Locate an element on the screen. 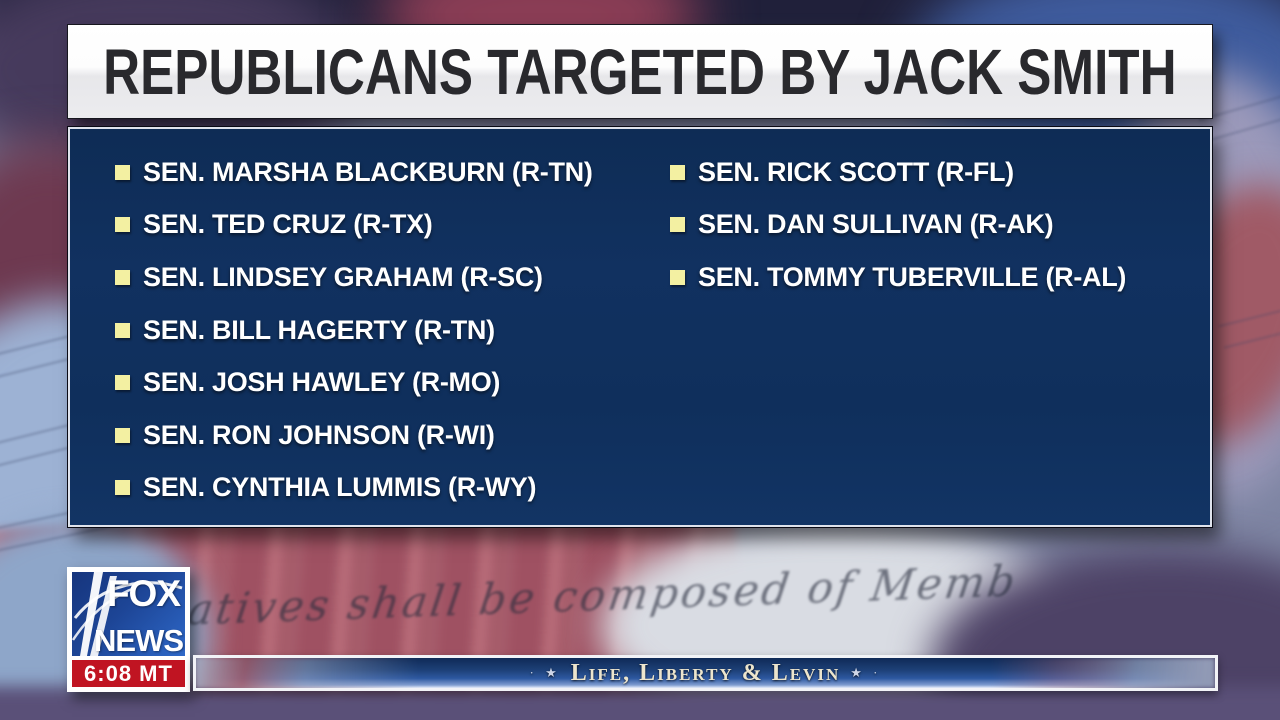  list-item: SEN. TED CRUZ (R-TX) is located at coordinates (354, 225).